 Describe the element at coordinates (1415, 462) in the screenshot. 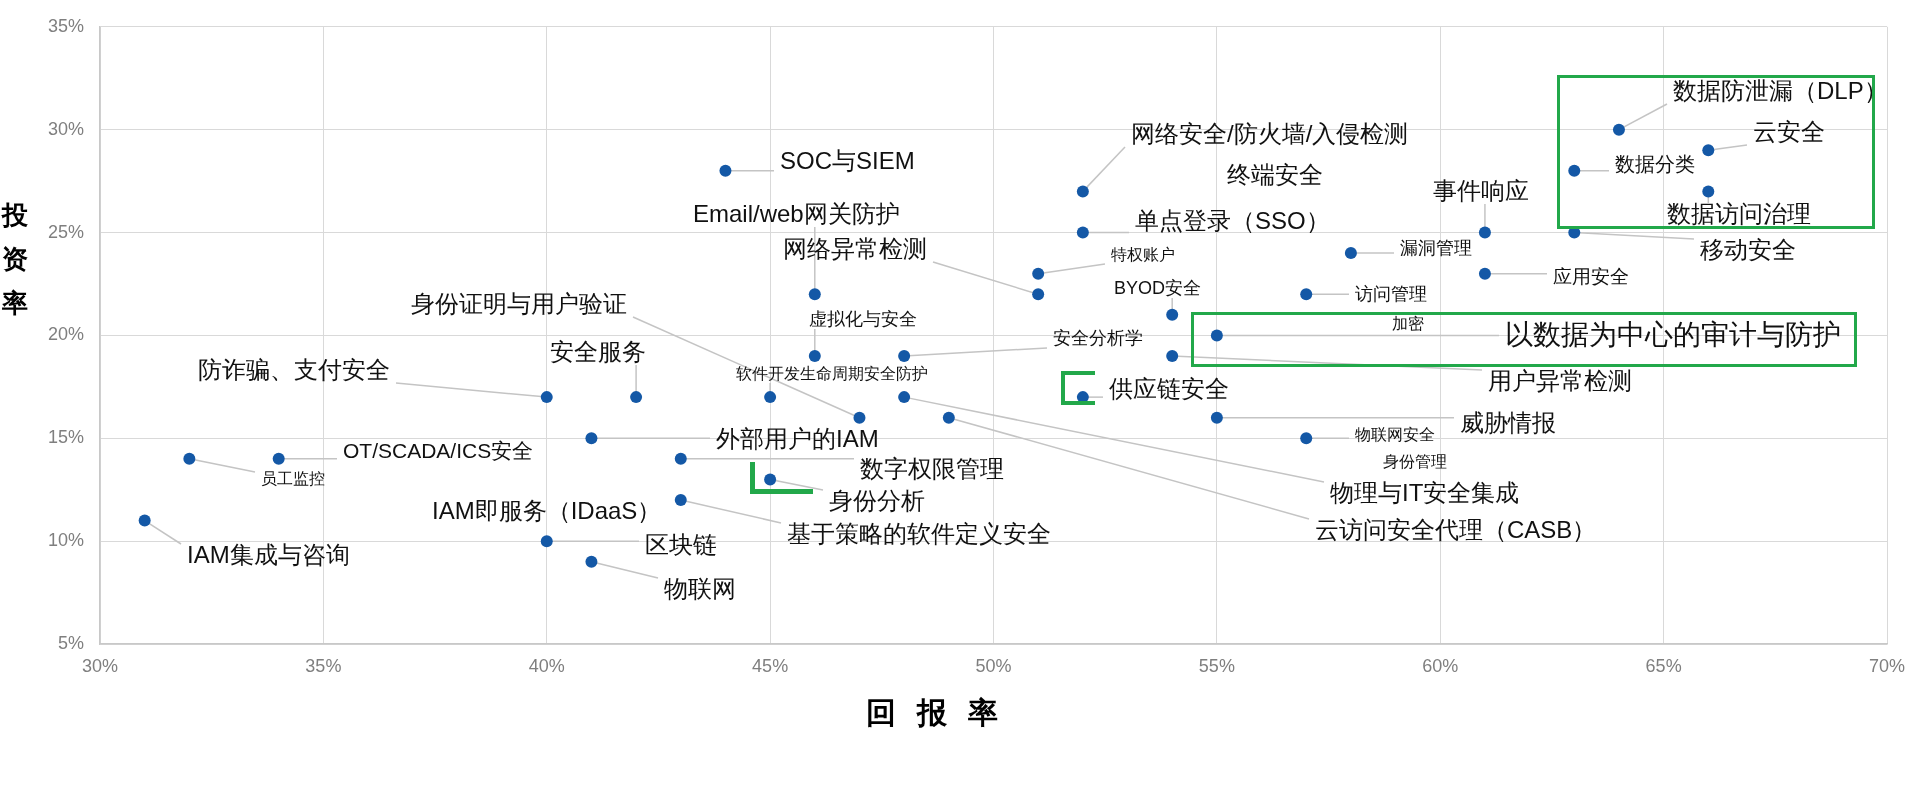

I see `annotation: 身份管理` at that location.